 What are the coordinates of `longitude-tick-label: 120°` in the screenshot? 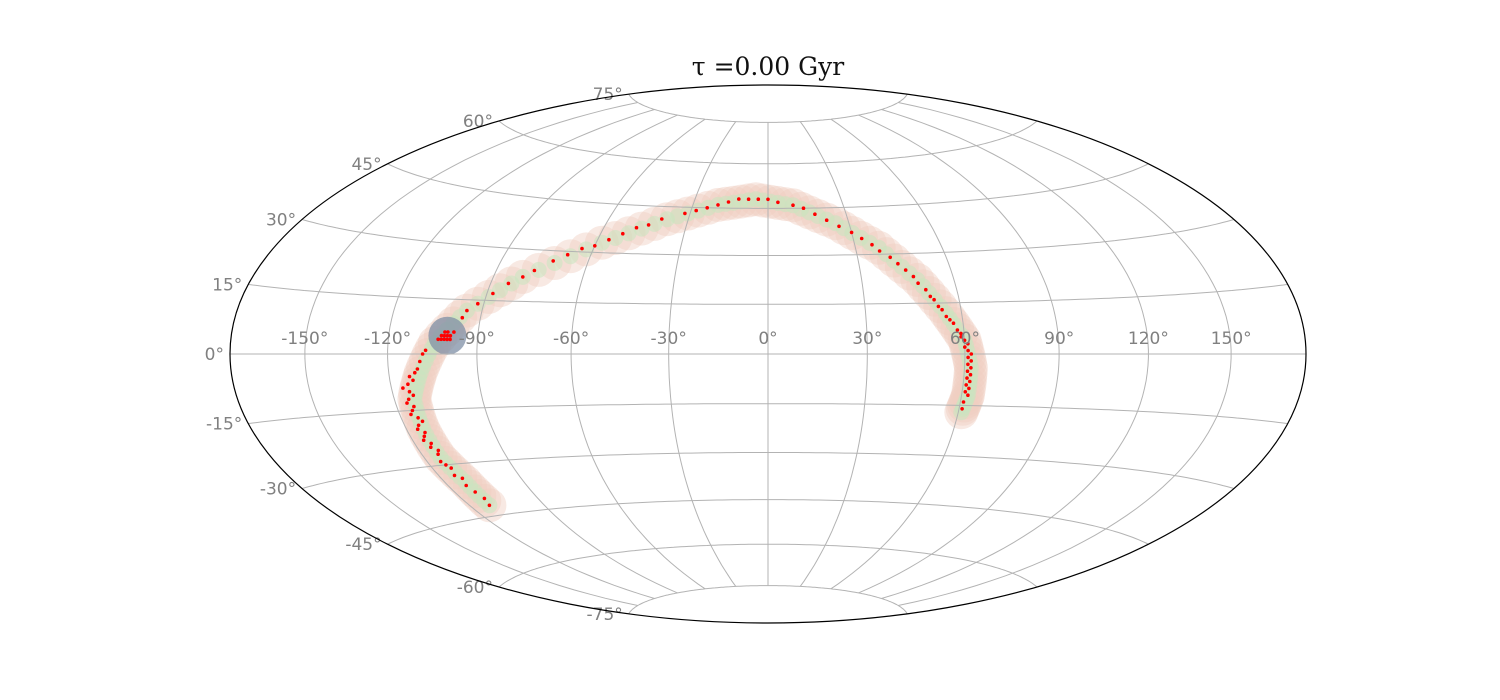 It's located at (1148, 339).